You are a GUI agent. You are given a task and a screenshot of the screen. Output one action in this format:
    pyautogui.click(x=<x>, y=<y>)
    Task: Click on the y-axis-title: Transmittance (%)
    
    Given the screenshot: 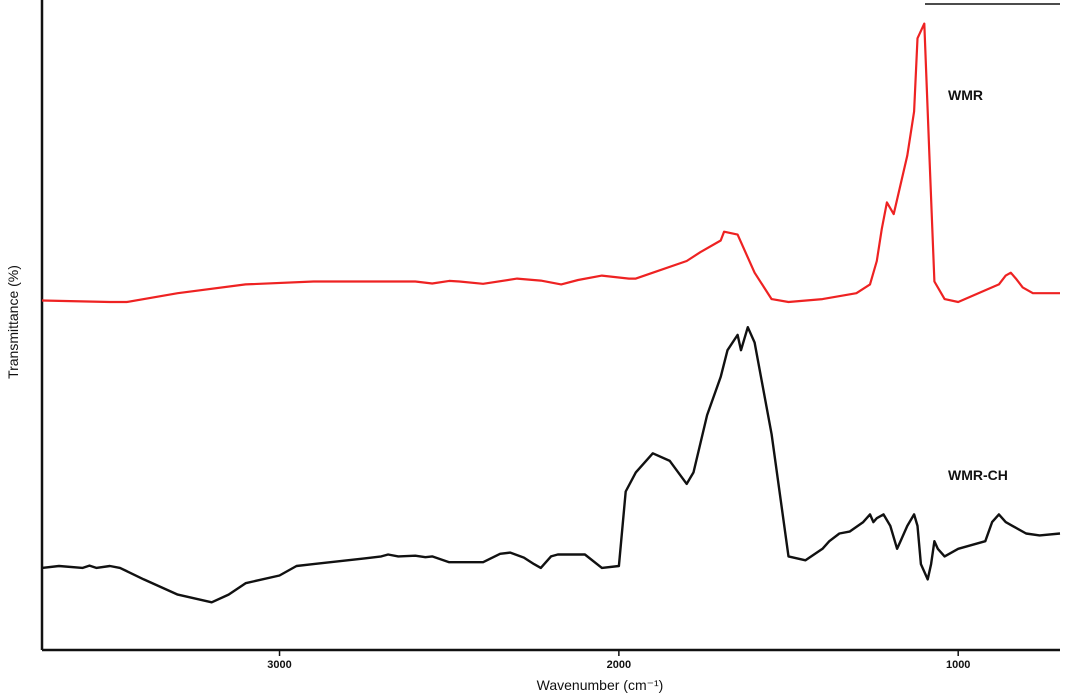 What is the action you would take?
    pyautogui.click(x=13, y=322)
    